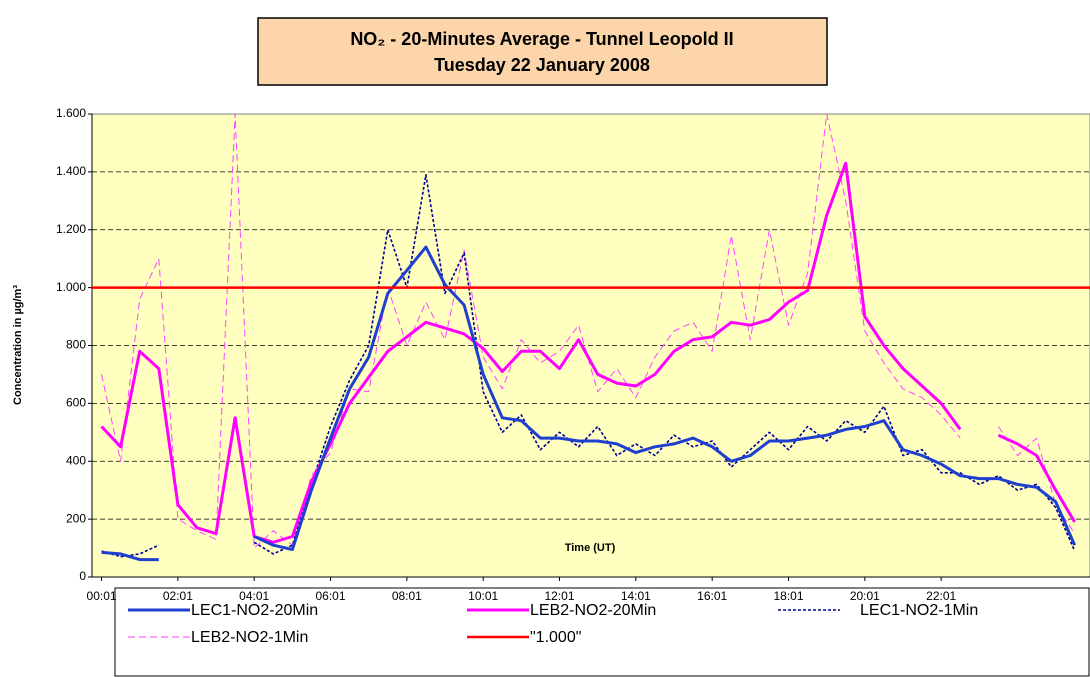  What do you see at coordinates (919, 610) in the screenshot?
I see `legend-label: LEC1-NO2-1Min` at bounding box center [919, 610].